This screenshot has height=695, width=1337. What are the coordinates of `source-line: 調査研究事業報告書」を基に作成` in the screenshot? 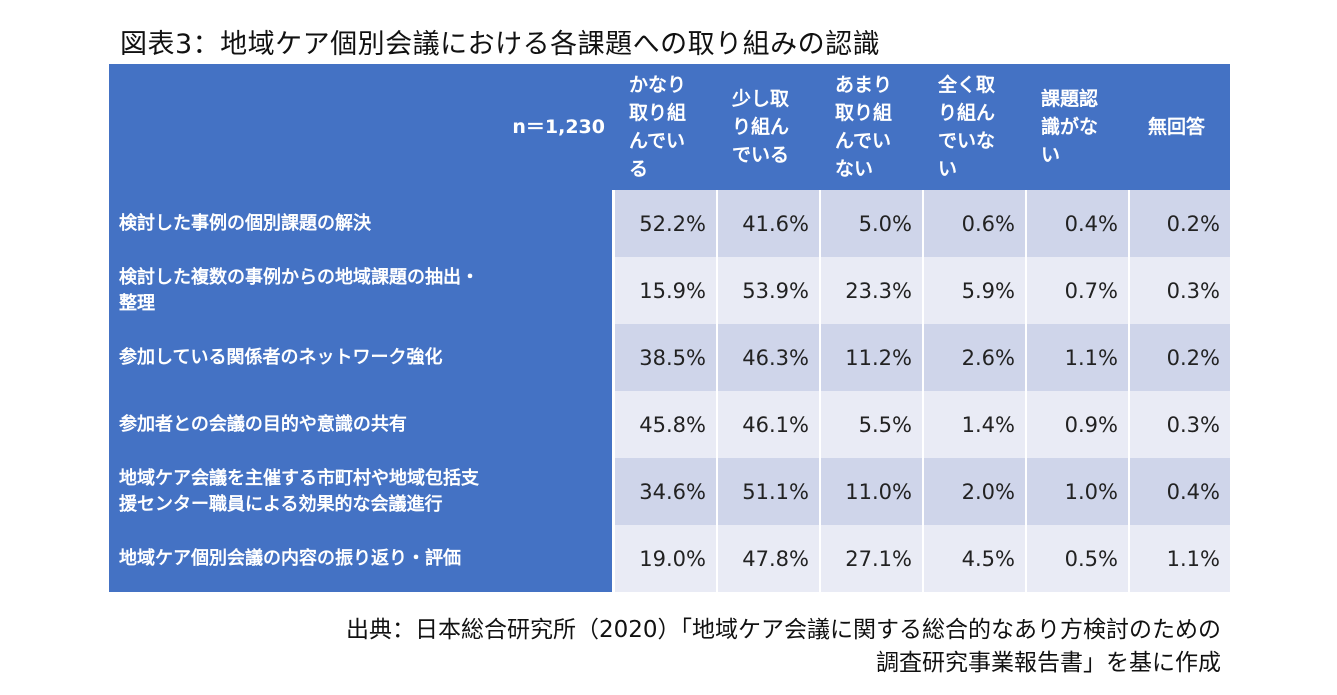 It's located at (1048, 663).